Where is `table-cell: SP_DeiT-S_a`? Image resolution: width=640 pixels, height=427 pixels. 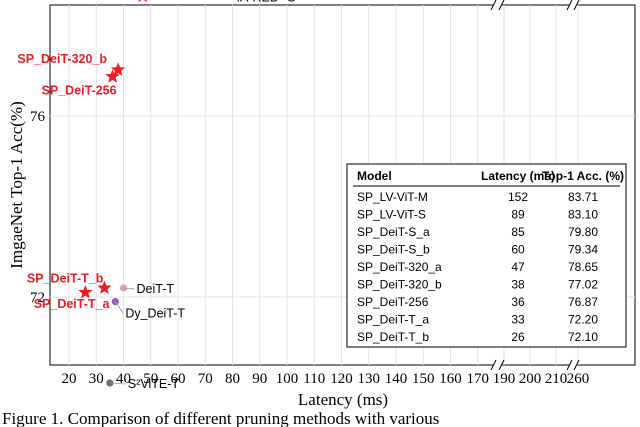
table-cell: SP_DeiT-S_a is located at coordinates (393, 232).